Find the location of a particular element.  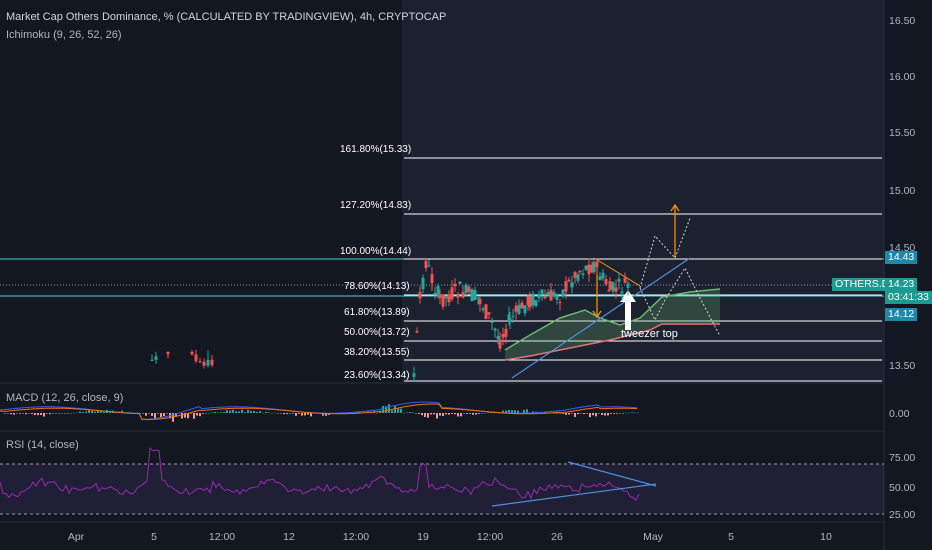

ichimoku-cloud is located at coordinates (612, 324).